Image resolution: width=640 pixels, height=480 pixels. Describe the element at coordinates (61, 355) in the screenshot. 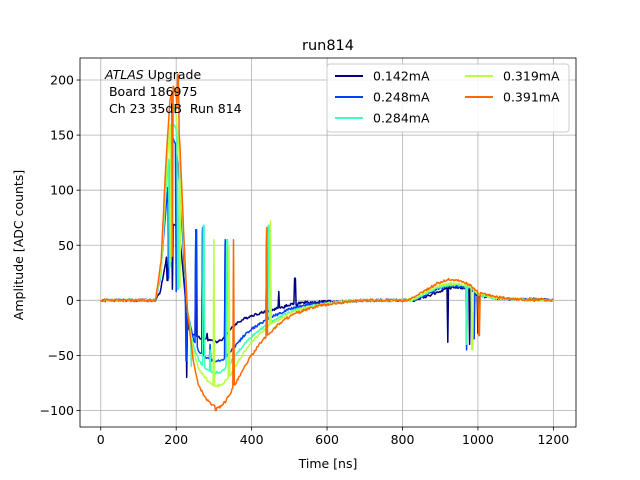

I see `y-tick-label: −50` at that location.